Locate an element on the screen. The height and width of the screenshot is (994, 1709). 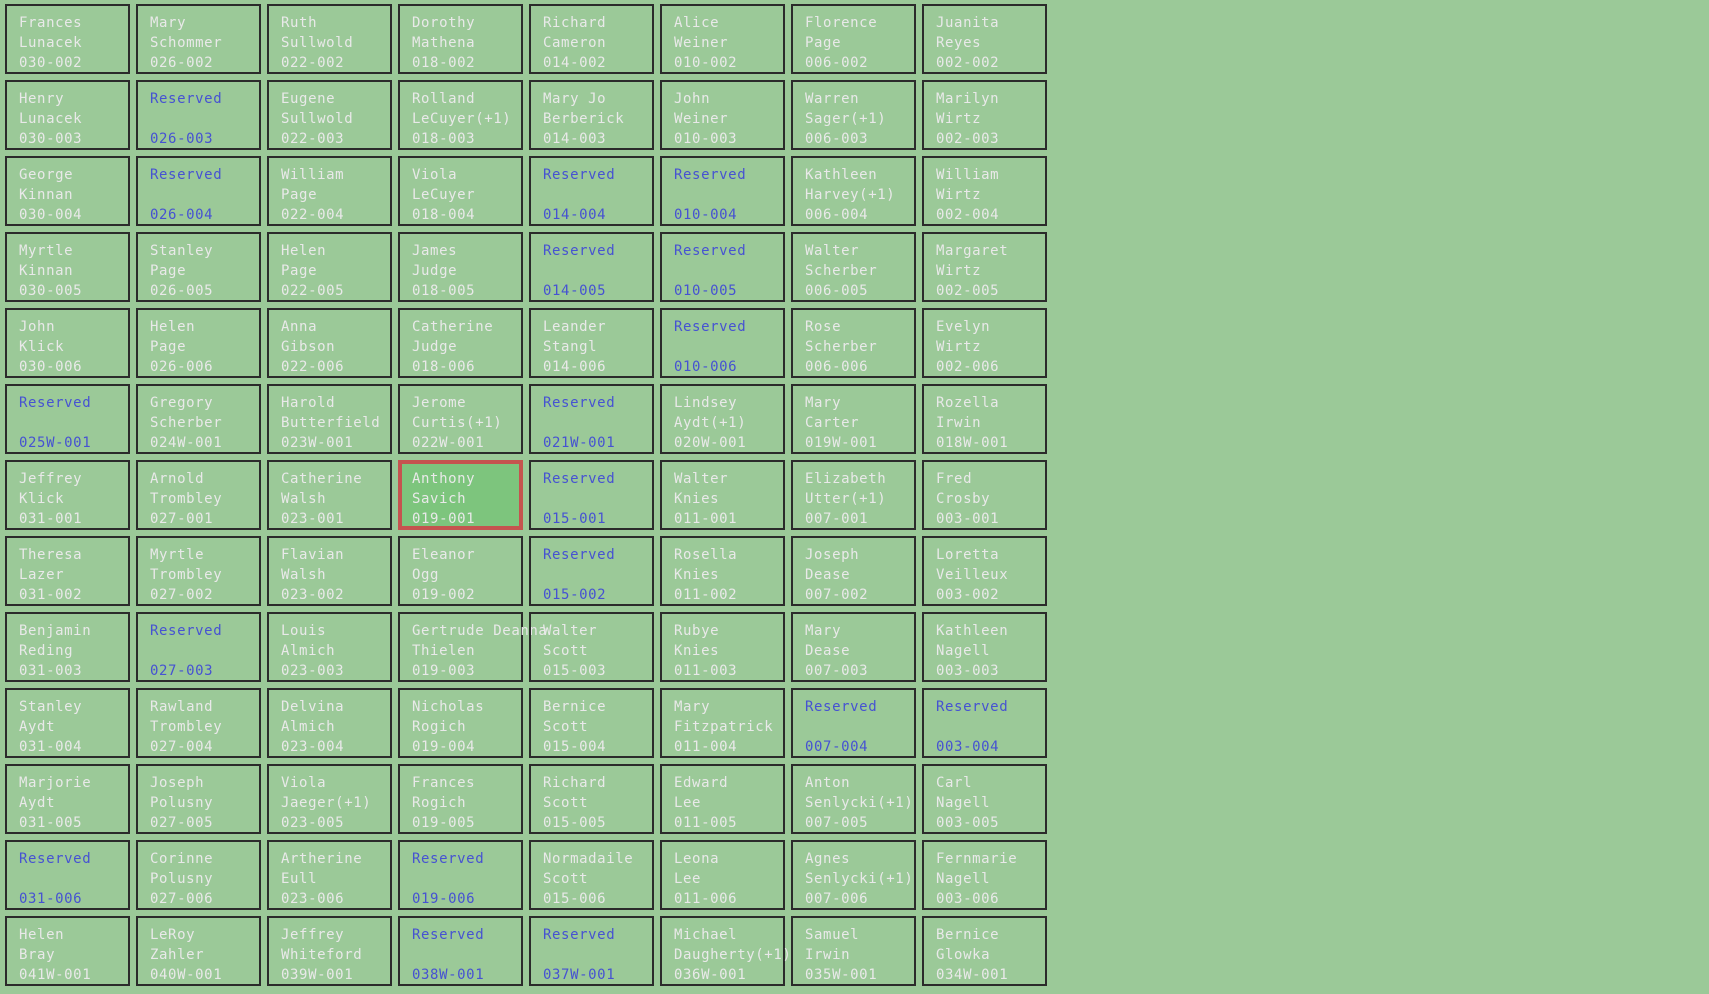
plot-cell-014-004: Reserved 014-004 is located at coordinates (591, 191).